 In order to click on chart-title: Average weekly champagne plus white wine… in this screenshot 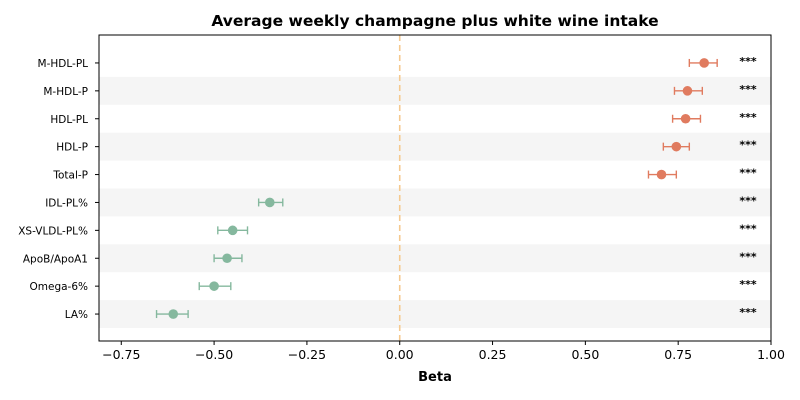, I will do `click(434, 21)`.